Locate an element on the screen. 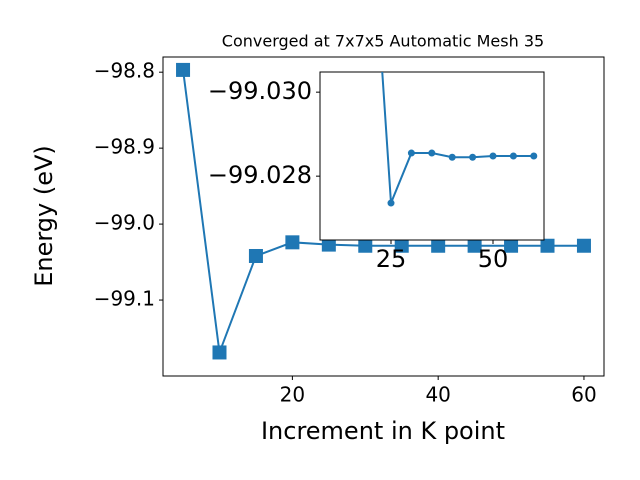 This screenshot has height=480, width=640. y-tick-label: −98.8 is located at coordinates (124, 71).